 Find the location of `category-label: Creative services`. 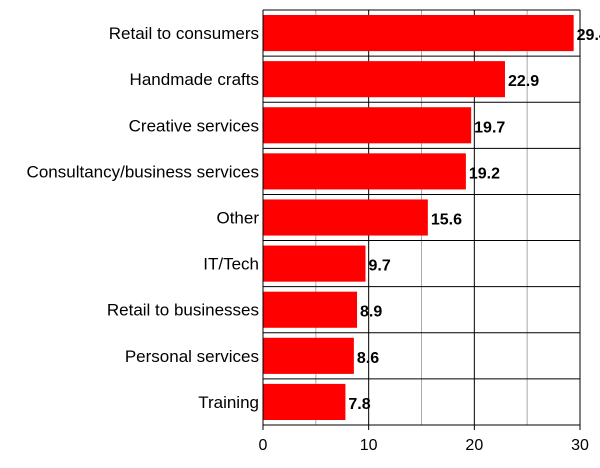

category-label: Creative services is located at coordinates (194, 125).